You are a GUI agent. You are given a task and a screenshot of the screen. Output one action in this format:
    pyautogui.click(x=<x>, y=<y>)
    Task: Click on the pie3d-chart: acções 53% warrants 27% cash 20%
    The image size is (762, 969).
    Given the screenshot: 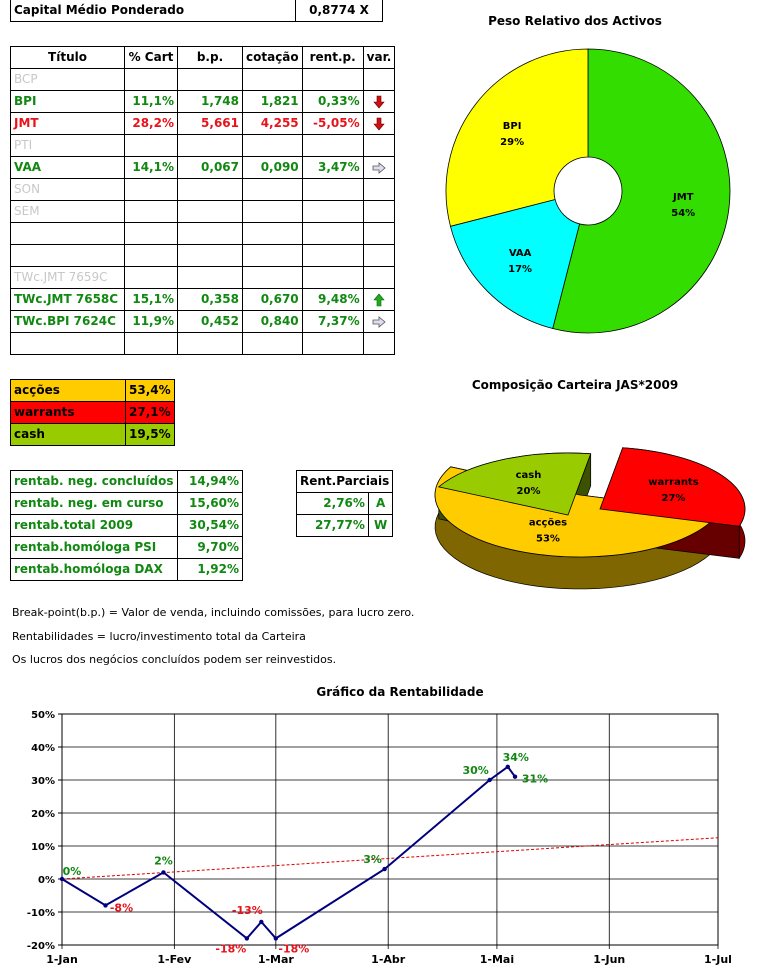 What is the action you would take?
    pyautogui.click(x=590, y=518)
    